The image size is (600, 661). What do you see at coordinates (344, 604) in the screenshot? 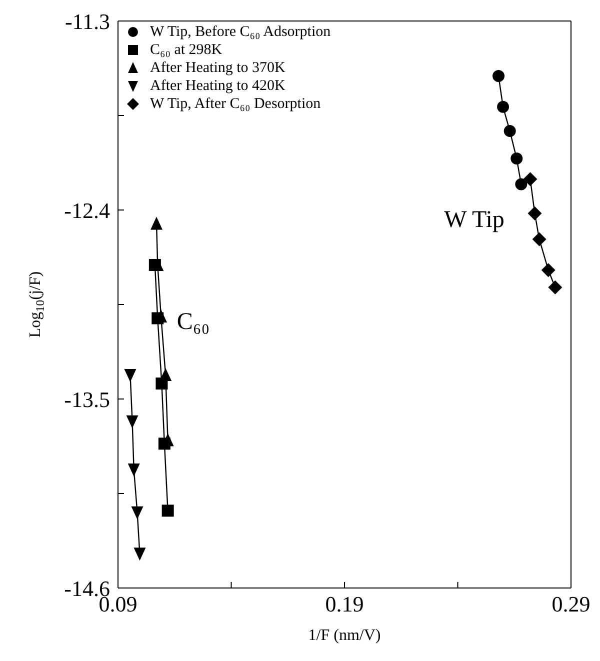
I see `x-tick-label: 0.19` at bounding box center [344, 604].